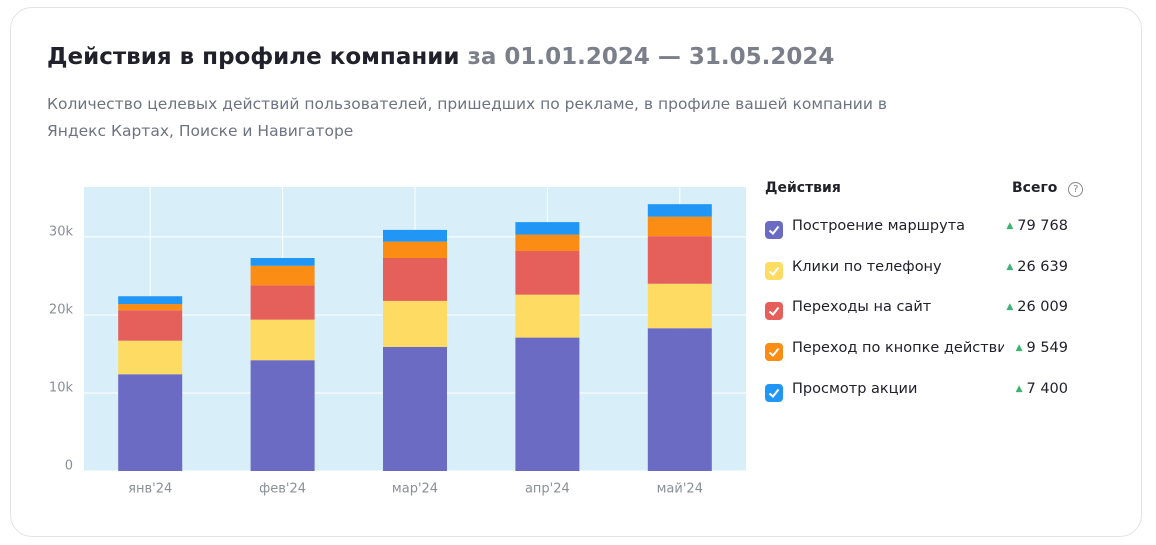 The image size is (1156, 545). I want to click on y-tick-label: 30k, so click(61, 231).